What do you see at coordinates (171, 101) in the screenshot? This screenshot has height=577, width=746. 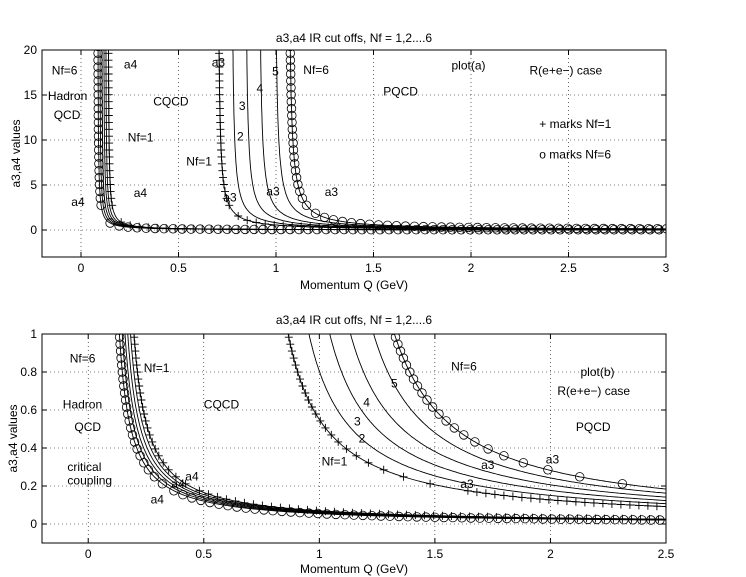 I see `annotation-label: CQCD` at bounding box center [171, 101].